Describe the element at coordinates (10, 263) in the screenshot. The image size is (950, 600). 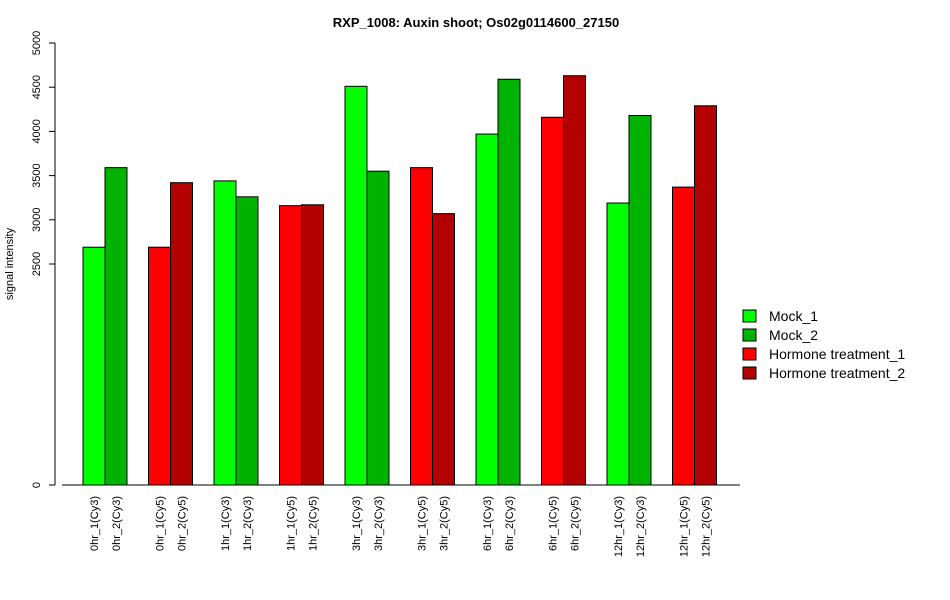
I see `y-axis-label: signal intensity` at that location.